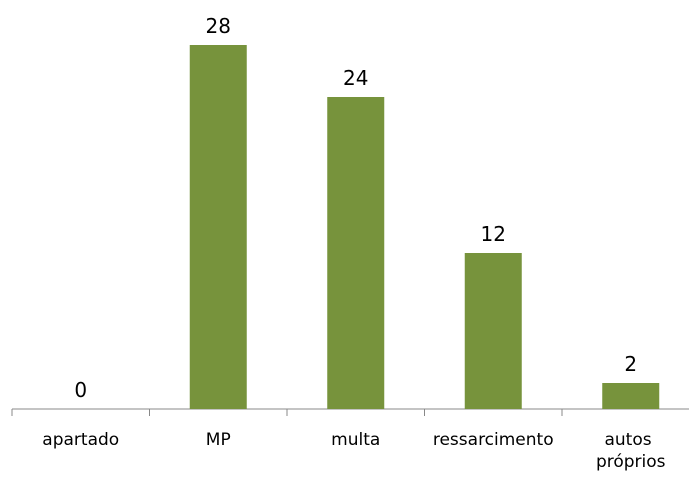 The width and height of the screenshot is (689, 477). What do you see at coordinates (630, 364) in the screenshot?
I see `value-label: 2` at bounding box center [630, 364].